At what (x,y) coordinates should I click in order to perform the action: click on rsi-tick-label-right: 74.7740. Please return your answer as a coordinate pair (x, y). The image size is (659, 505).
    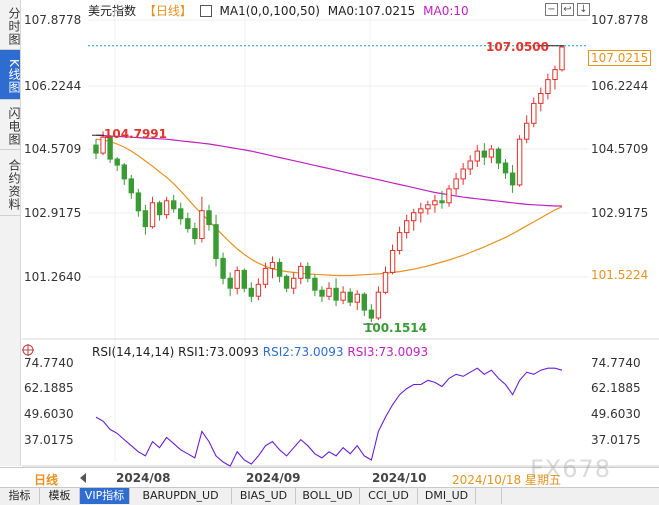
    Looking at the image, I should click on (616, 363).